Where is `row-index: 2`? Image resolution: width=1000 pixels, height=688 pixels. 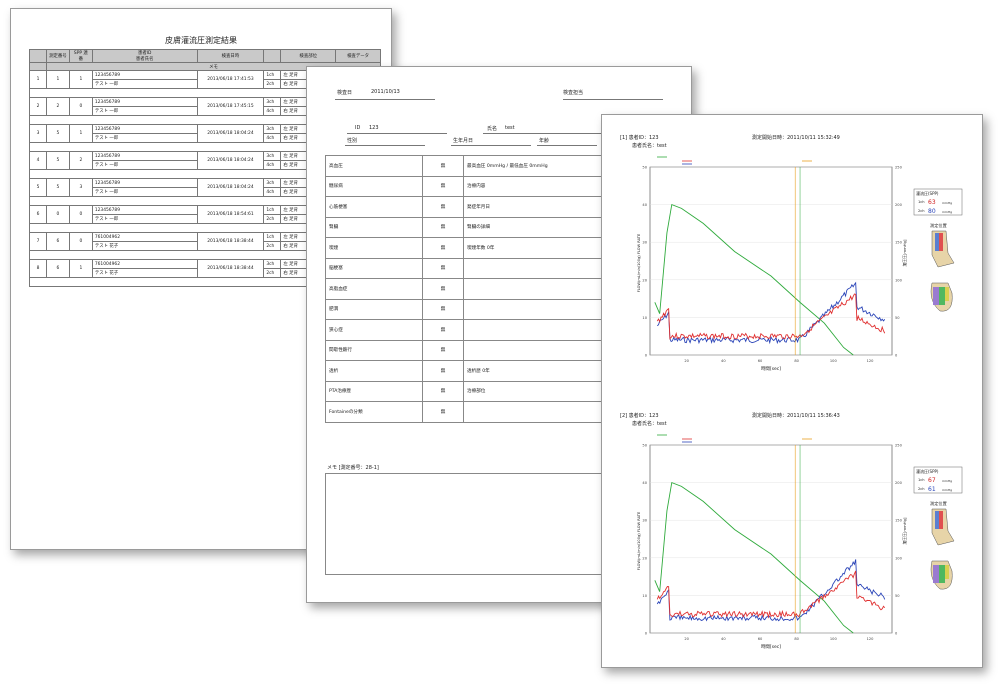 row-index: 2 is located at coordinates (38, 106).